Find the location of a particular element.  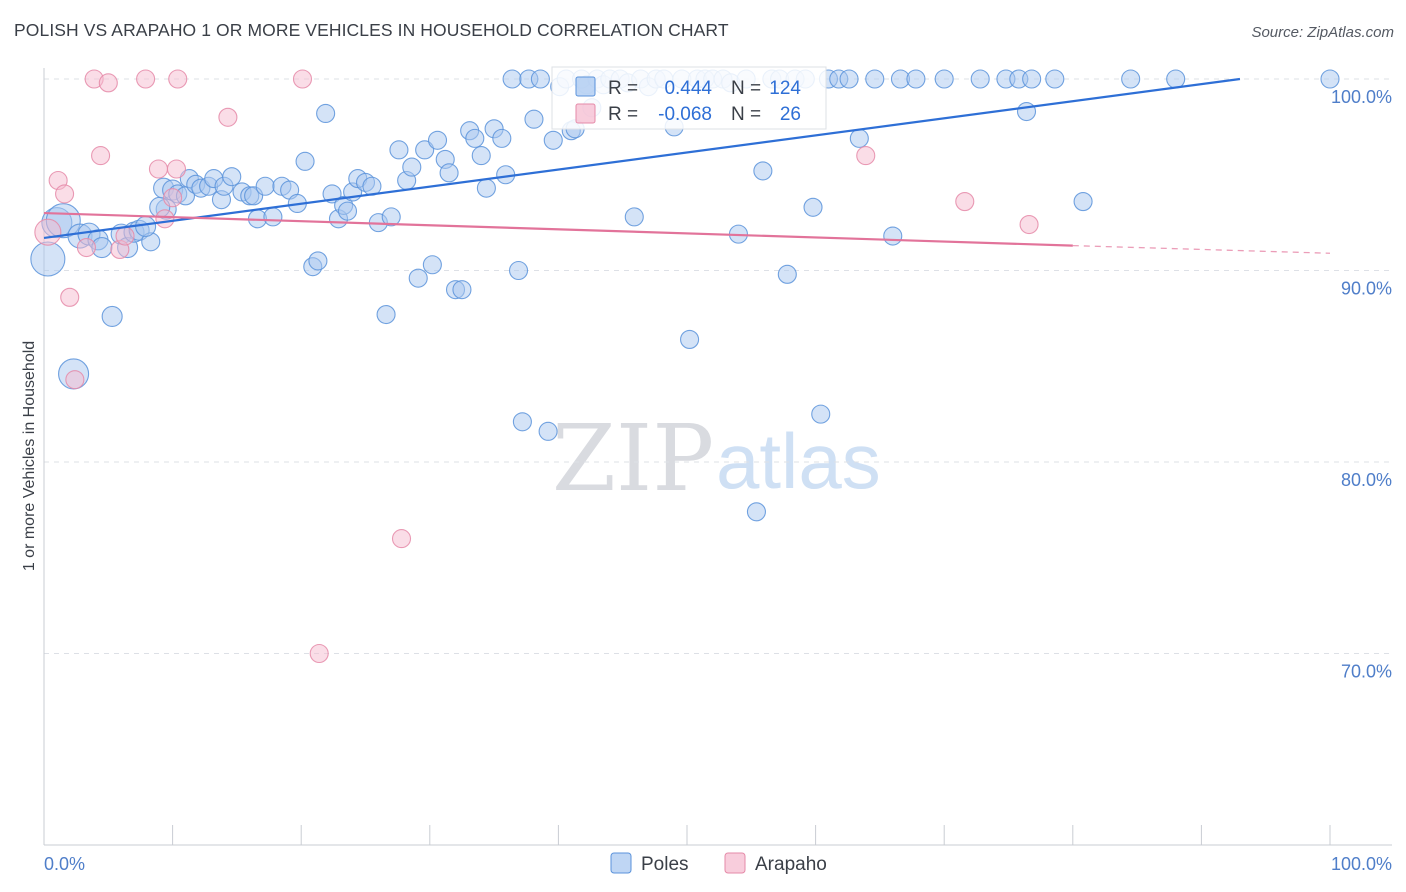

legend-swatch-poles is located at coordinates (585, 86).